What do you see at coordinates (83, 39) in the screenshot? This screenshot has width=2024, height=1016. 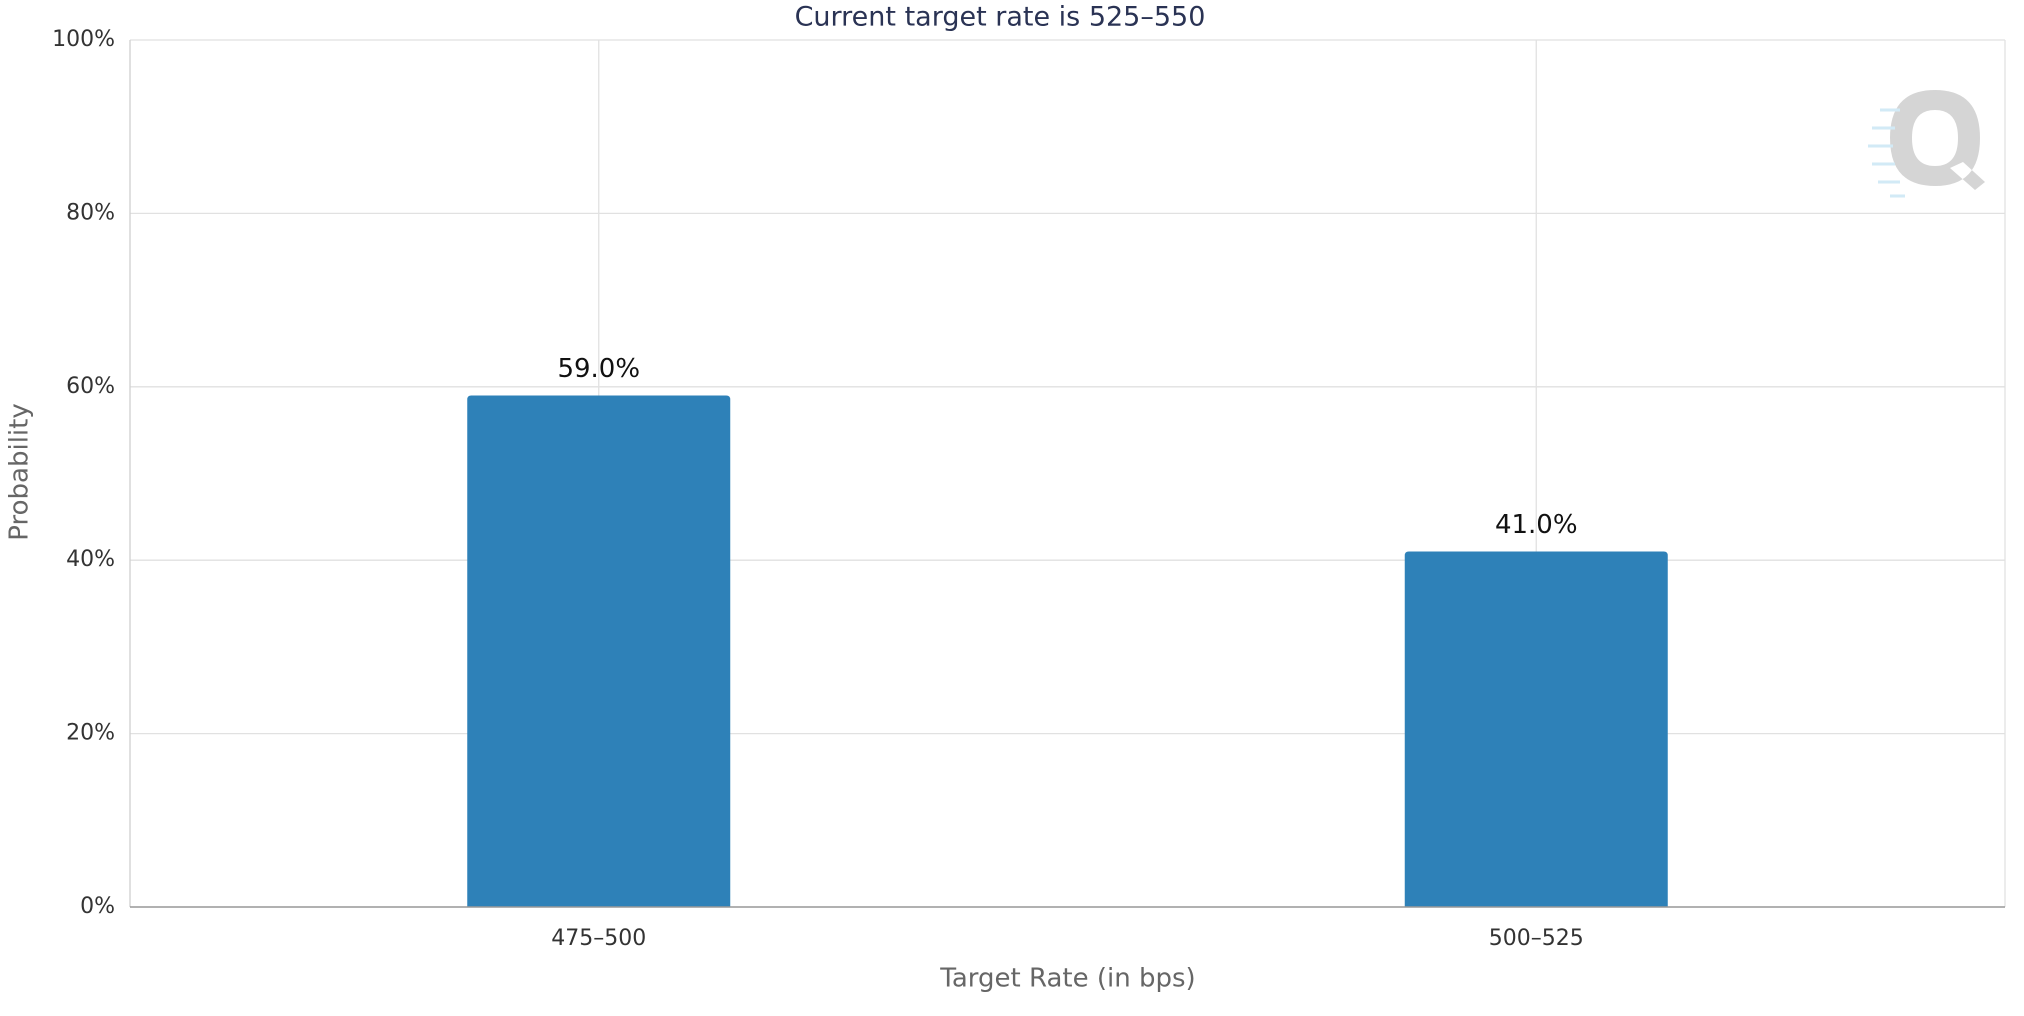 I see `y-tick-label: 100%` at bounding box center [83, 39].